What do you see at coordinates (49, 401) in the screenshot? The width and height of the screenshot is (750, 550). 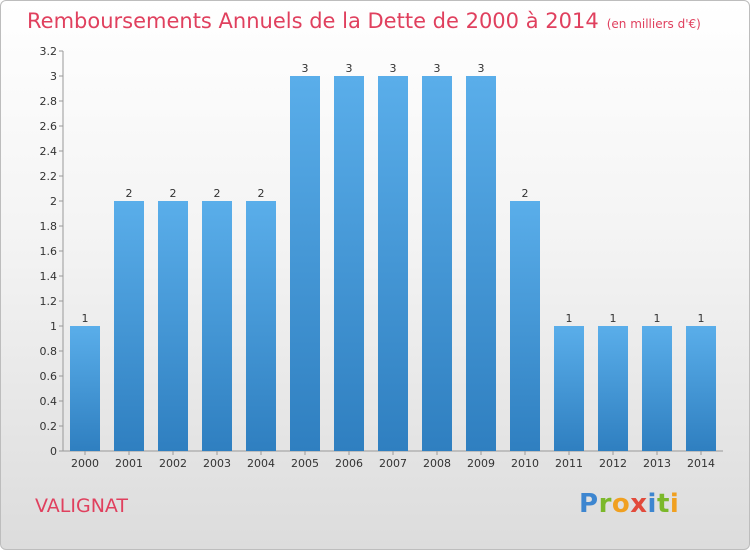 I see `y-tick-label: 0.4` at bounding box center [49, 401].